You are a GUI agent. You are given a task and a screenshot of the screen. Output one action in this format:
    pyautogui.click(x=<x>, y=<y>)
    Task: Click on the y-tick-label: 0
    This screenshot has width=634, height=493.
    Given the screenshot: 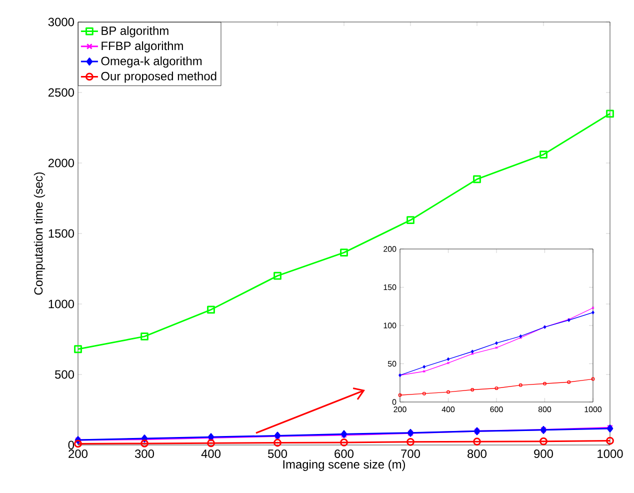 What is the action you would take?
    pyautogui.click(x=71, y=445)
    